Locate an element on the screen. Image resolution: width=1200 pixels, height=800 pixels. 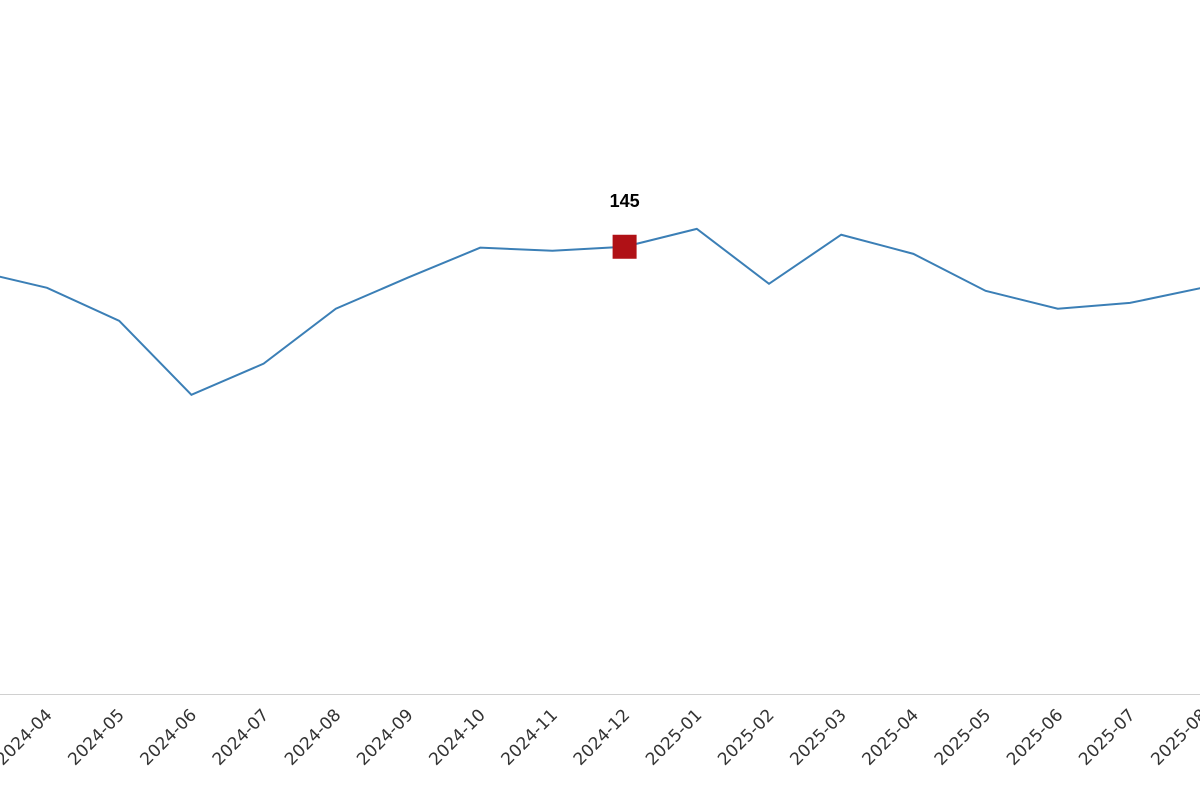
x-tick-label: 2024-11 is located at coordinates (530, 737).